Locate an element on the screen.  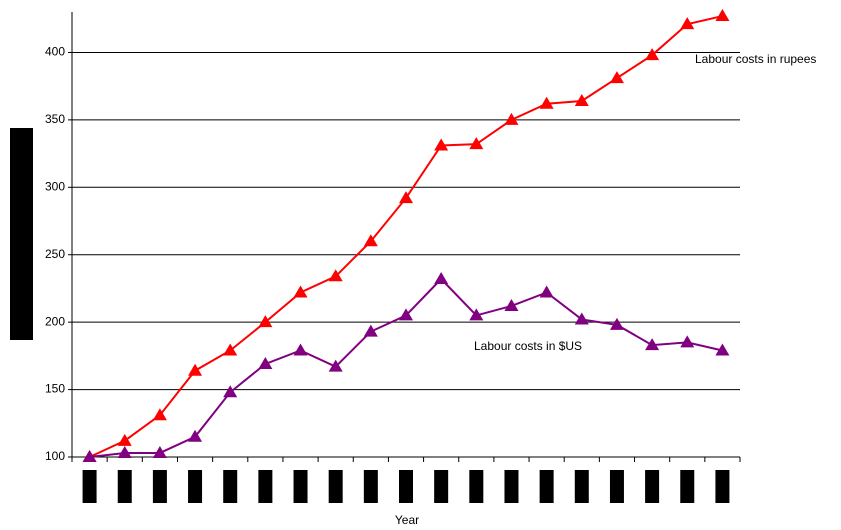
x-axis-label: Year is located at coordinates (407, 520).